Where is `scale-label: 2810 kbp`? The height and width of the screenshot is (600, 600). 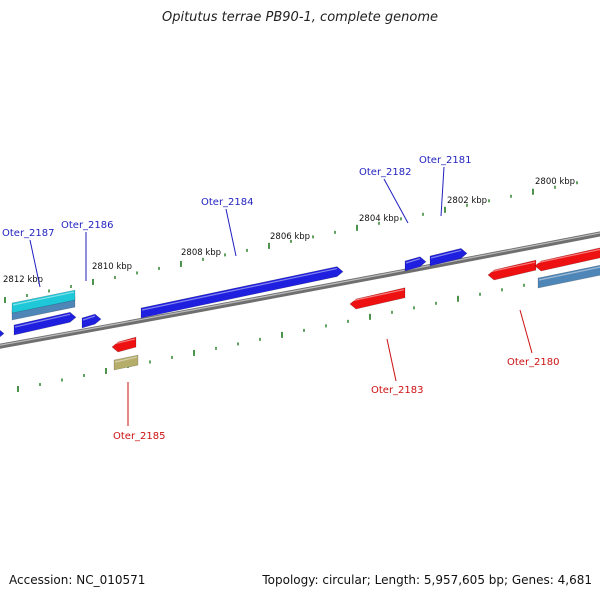 scale-label: 2810 kbp is located at coordinates (112, 267).